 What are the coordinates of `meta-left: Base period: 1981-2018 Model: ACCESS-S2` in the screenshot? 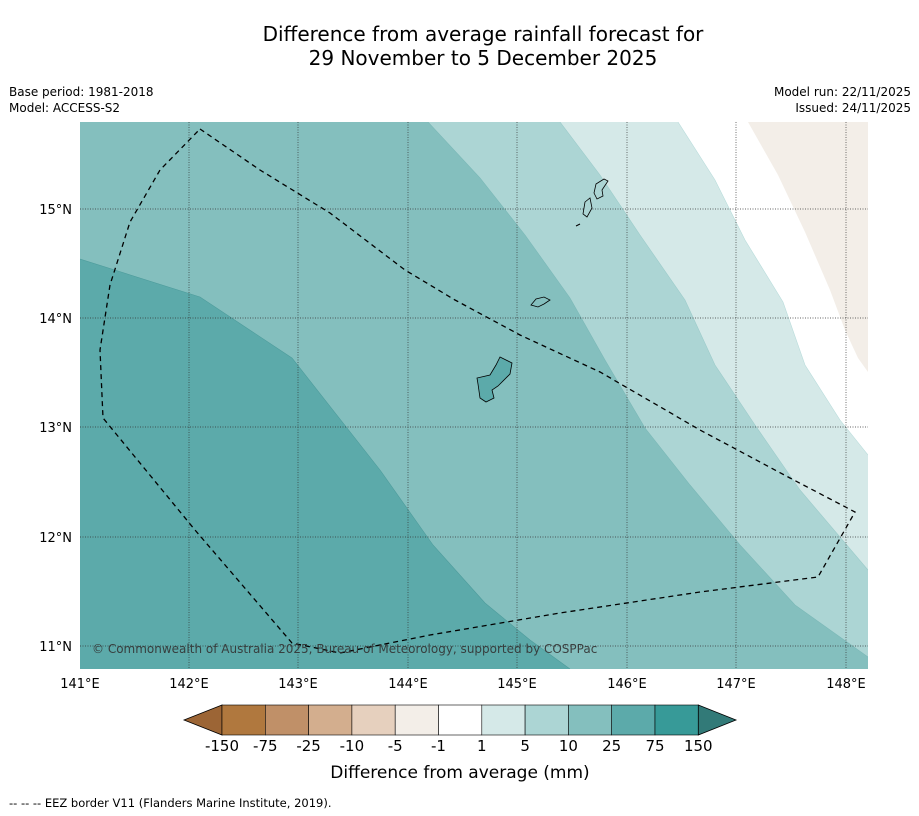 It's located at (81, 100).